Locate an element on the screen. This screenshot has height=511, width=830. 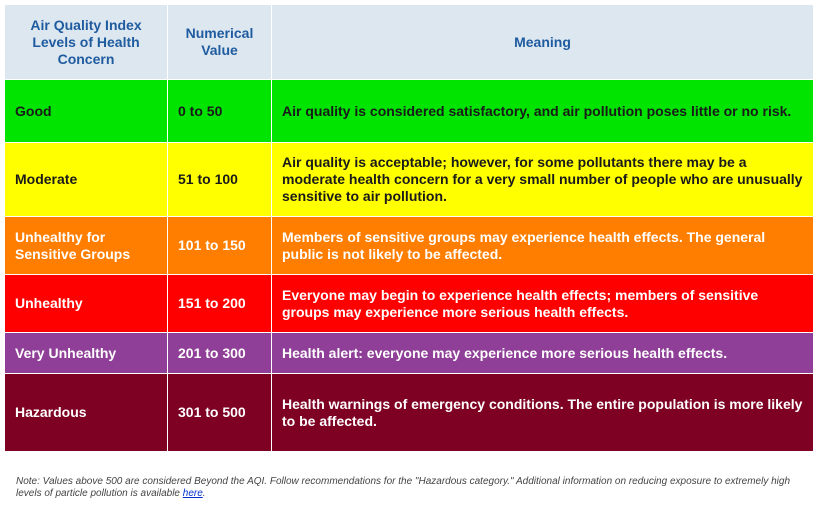
level-cell: Moderate is located at coordinates (86, 179).